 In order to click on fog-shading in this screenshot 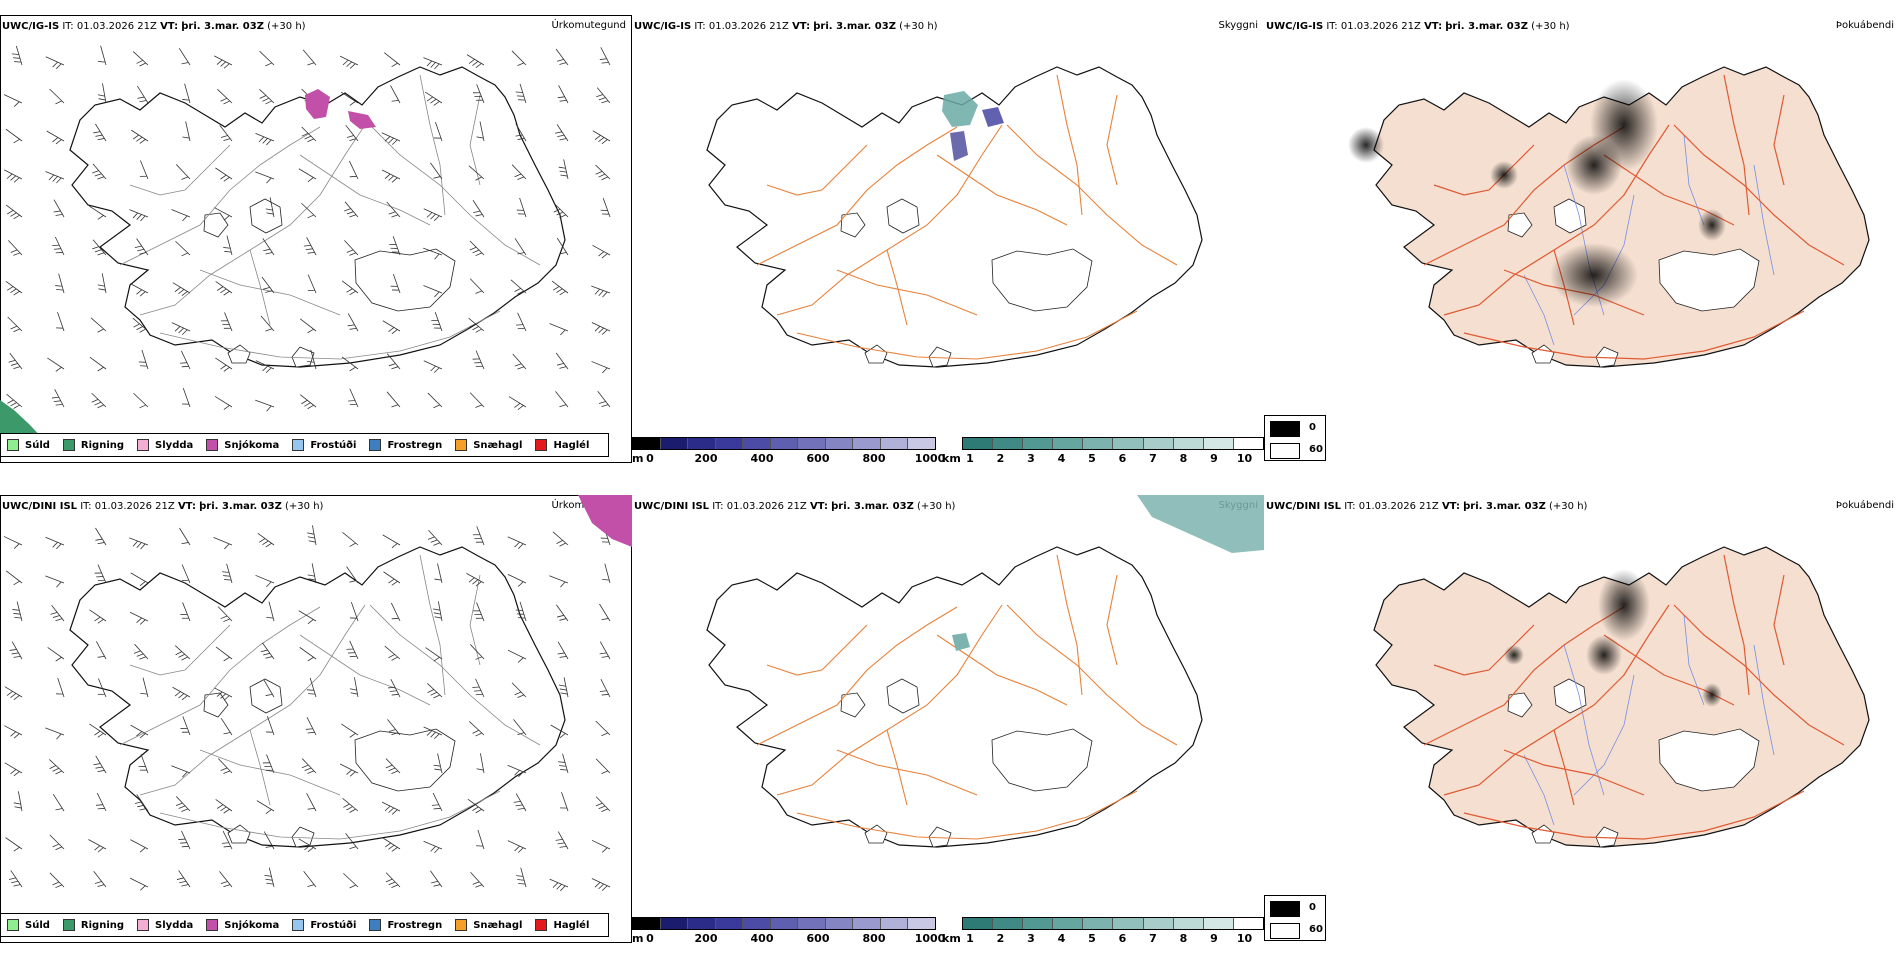, I will do `click(1712, 695)`.